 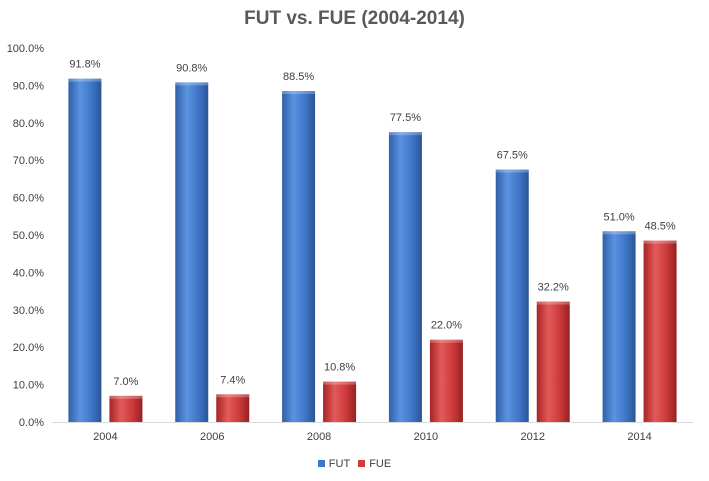 What do you see at coordinates (446, 380) in the screenshot?
I see `bar-fue-2010` at bounding box center [446, 380].